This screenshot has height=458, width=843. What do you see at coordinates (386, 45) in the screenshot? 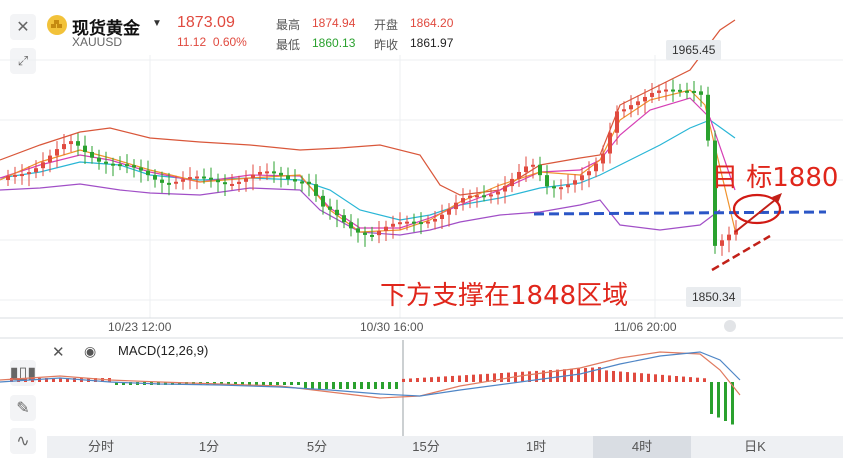
I see `prev-close-label: 昨收` at bounding box center [386, 45].